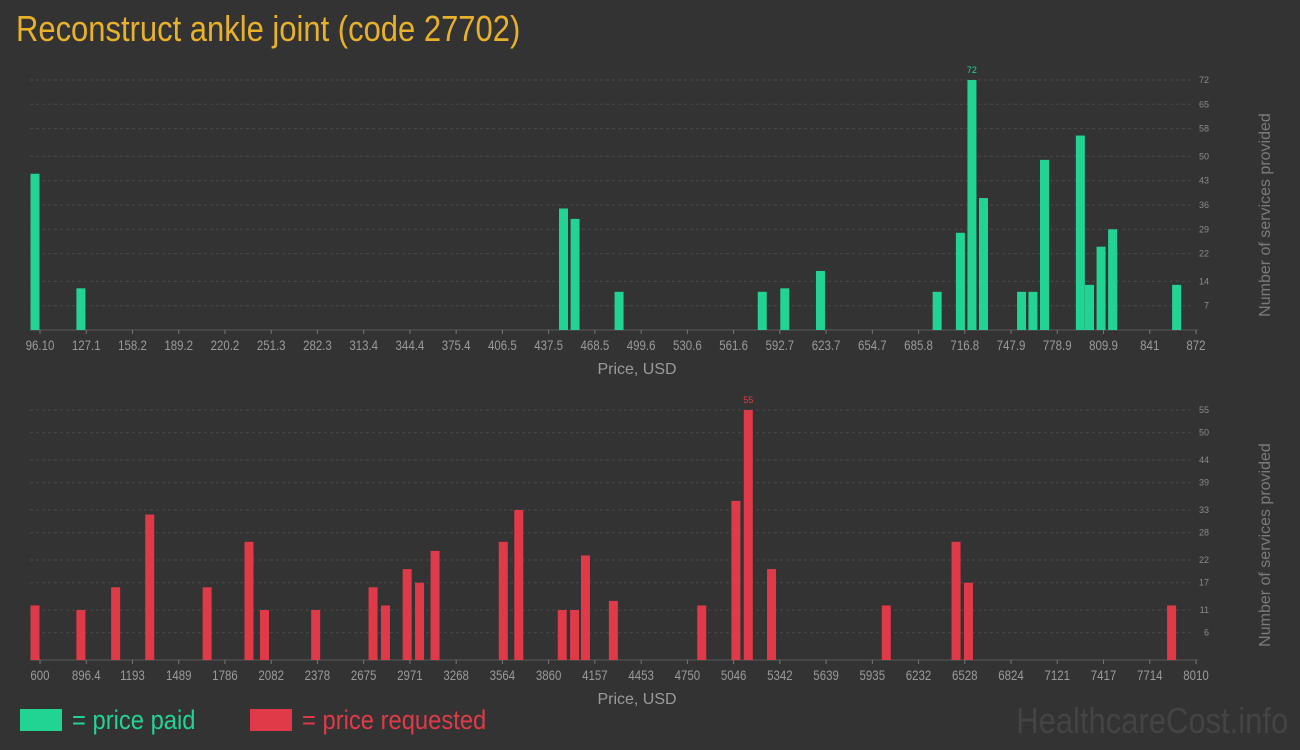  What do you see at coordinates (271, 720) in the screenshot?
I see `legend-swatch-requested` at bounding box center [271, 720].